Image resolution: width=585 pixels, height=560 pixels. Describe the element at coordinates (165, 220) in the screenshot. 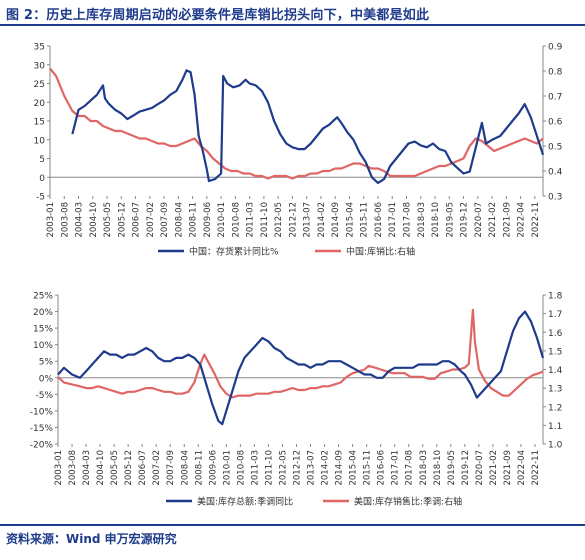

I see `x-tick-label: 2007-09` at that location.